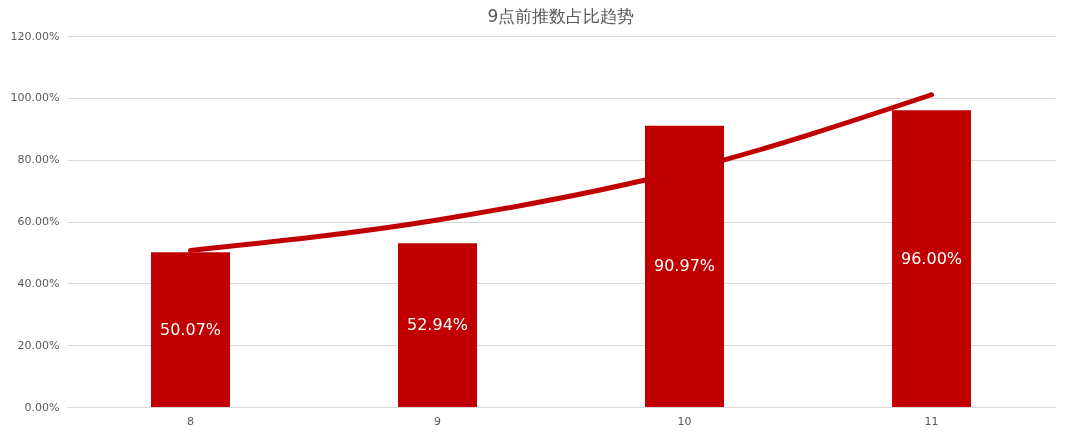 This screenshot has width=1080, height=434. I want to click on y-tick-label: 60.00%, so click(38, 221).